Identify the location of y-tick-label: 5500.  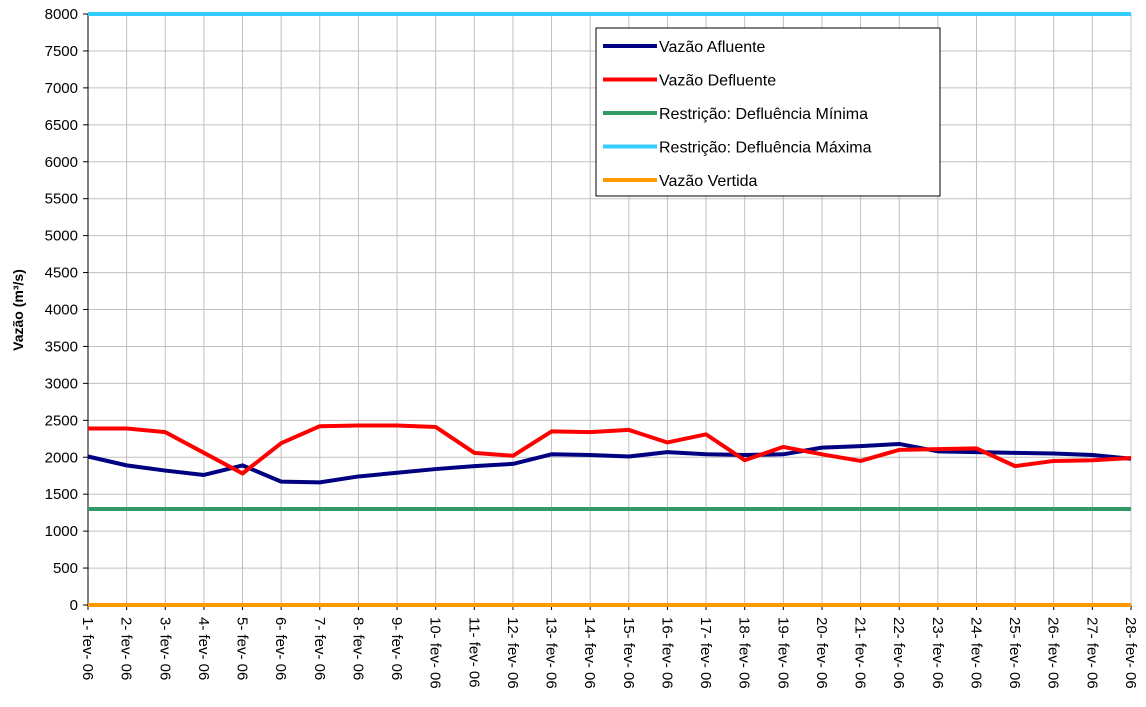
(61, 199).